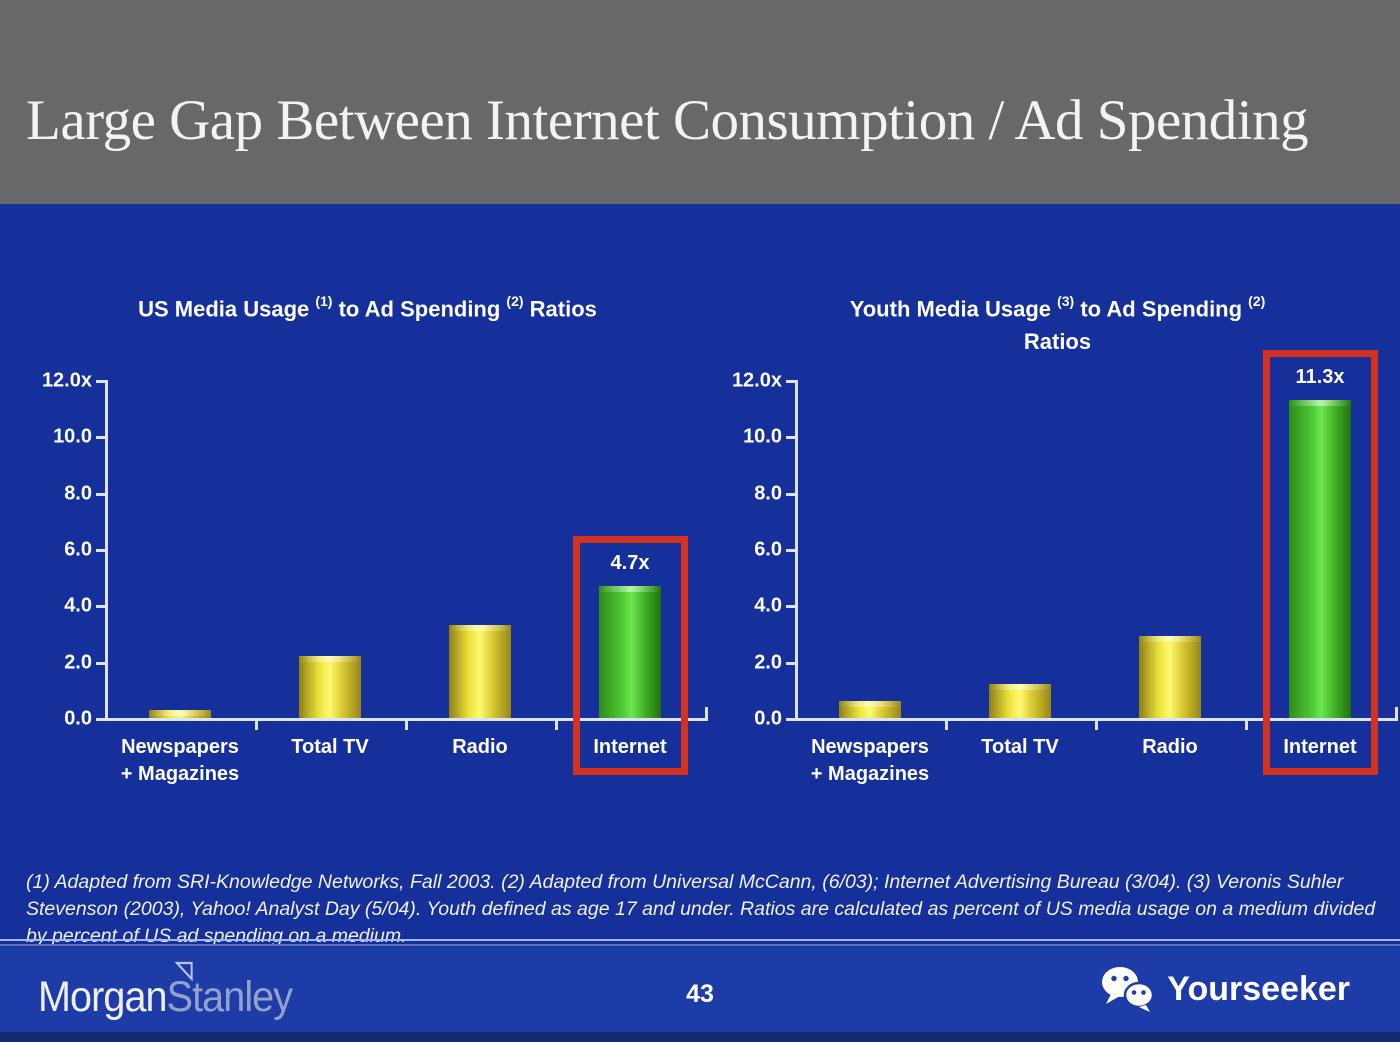 The width and height of the screenshot is (1400, 1042). What do you see at coordinates (700, 1037) in the screenshot?
I see `bottom-strip` at bounding box center [700, 1037].